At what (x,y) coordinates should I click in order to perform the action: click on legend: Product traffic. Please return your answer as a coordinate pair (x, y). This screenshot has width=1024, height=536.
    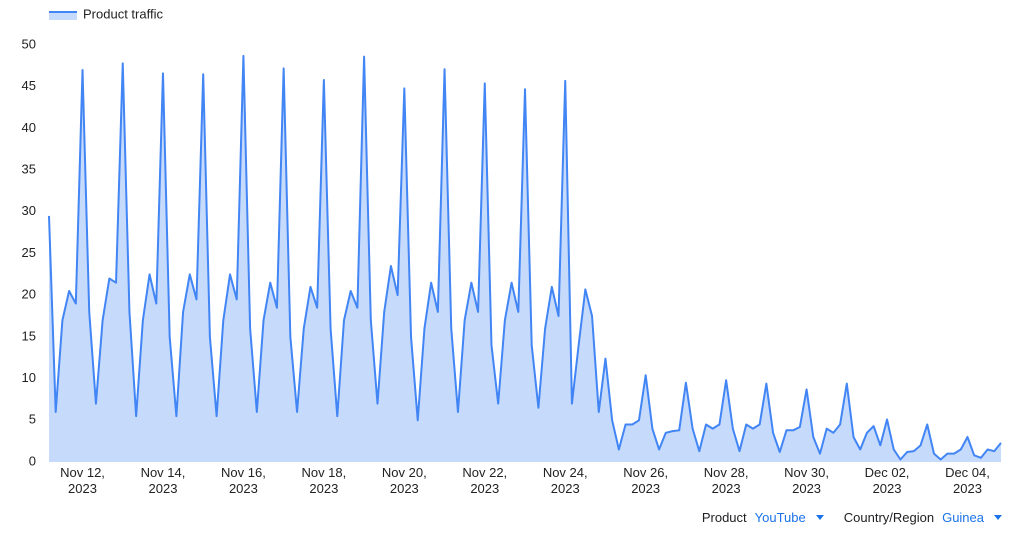
    Looking at the image, I should click on (106, 13).